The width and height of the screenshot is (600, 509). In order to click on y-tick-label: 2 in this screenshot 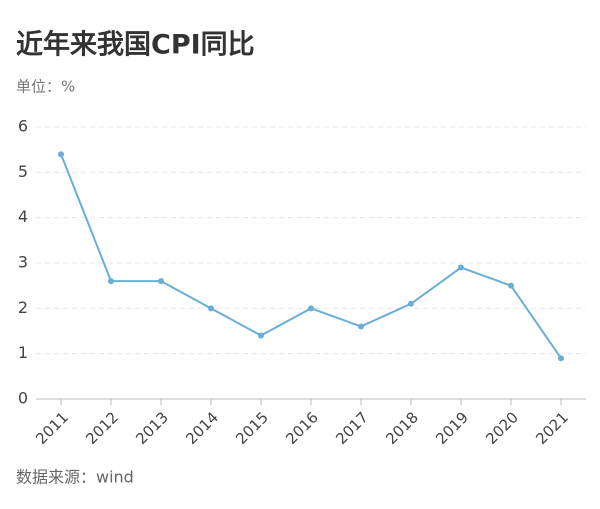, I will do `click(23, 307)`.